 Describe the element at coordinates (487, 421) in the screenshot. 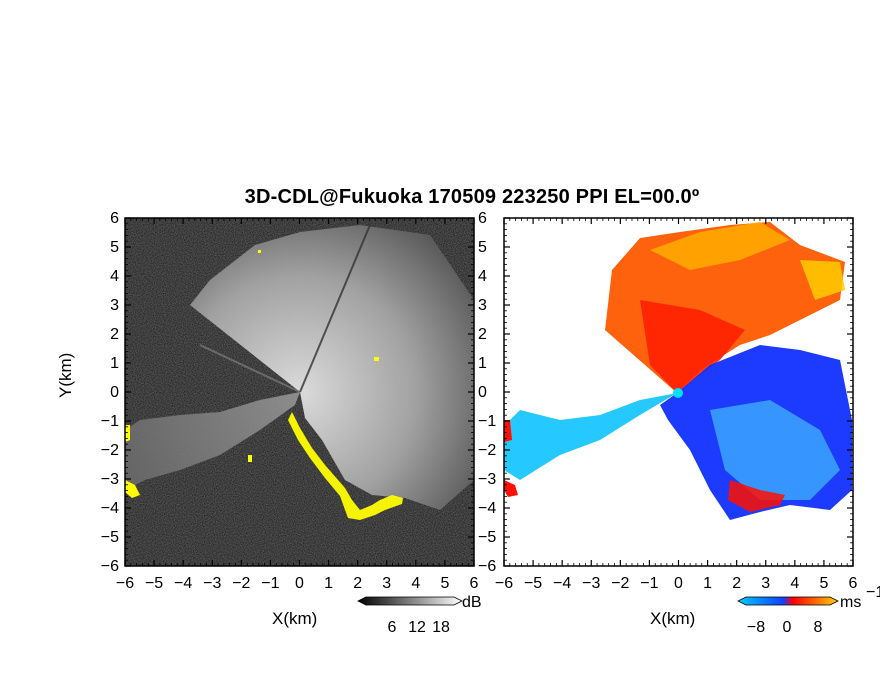

I see `y-tick-label-right: −1` at that location.